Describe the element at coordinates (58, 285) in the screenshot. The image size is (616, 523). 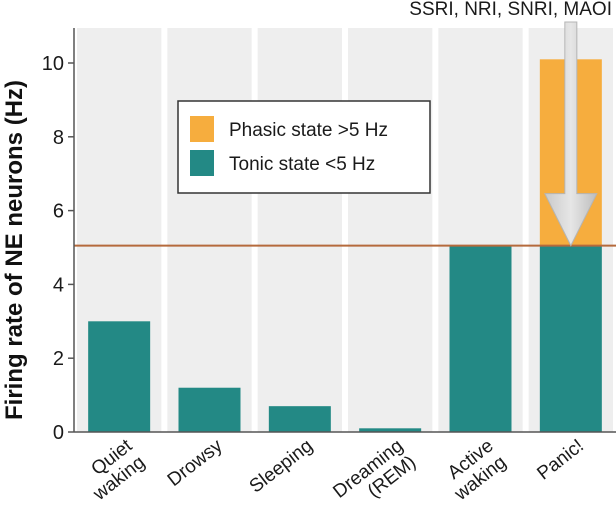
I see `y-tick-label: 4` at that location.